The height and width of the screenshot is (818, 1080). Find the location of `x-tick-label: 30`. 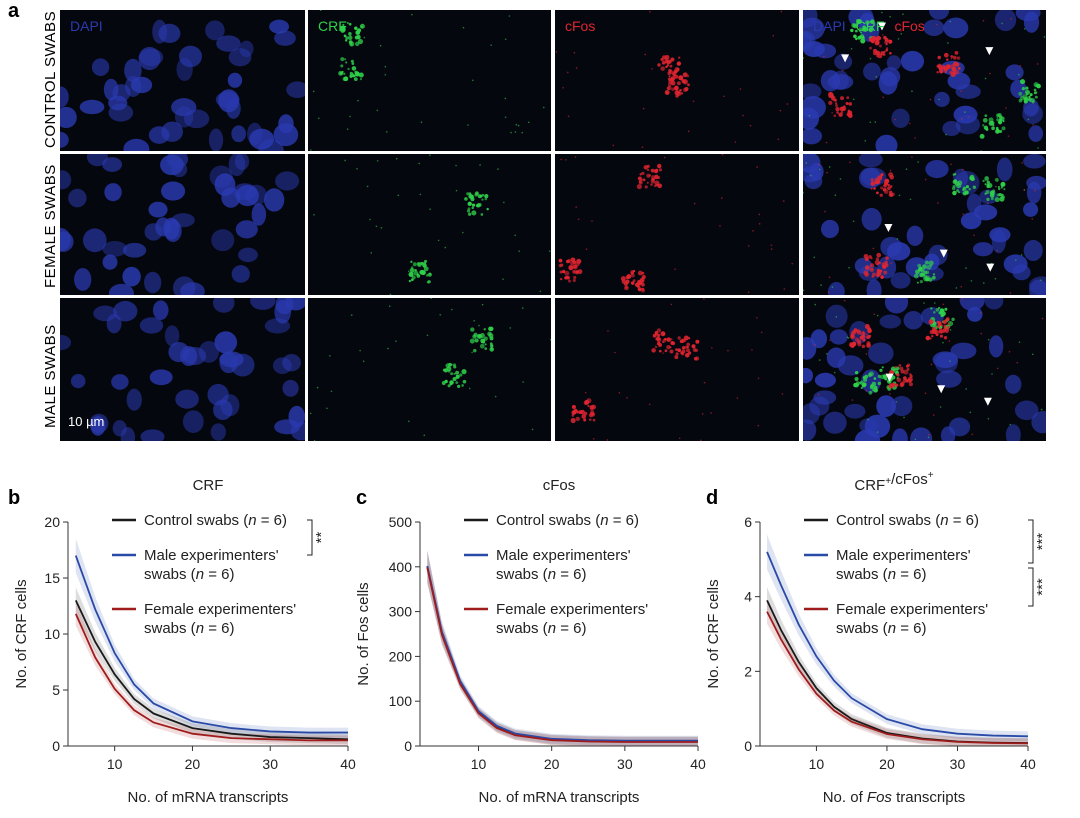

x-tick-label: 30 is located at coordinates (625, 764).